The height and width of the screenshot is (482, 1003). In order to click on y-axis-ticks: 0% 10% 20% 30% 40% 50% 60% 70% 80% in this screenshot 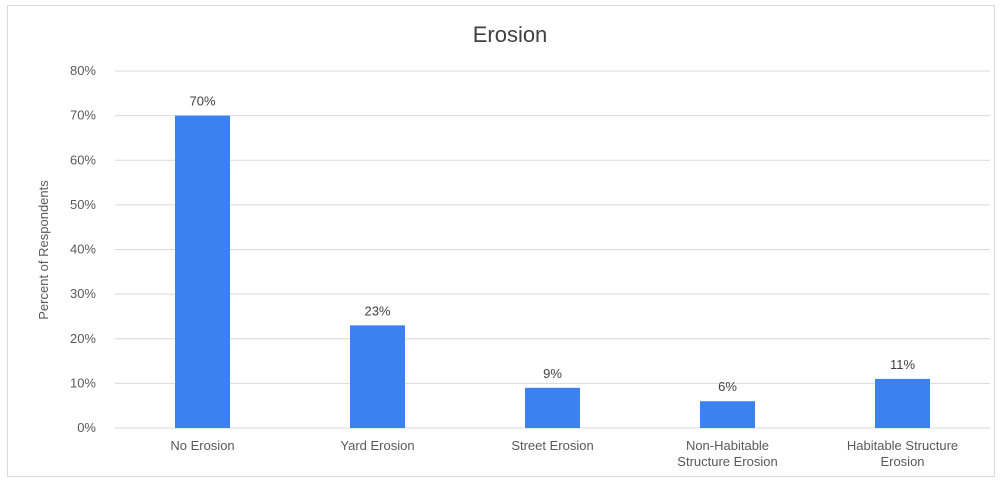, I will do `click(83, 249)`.